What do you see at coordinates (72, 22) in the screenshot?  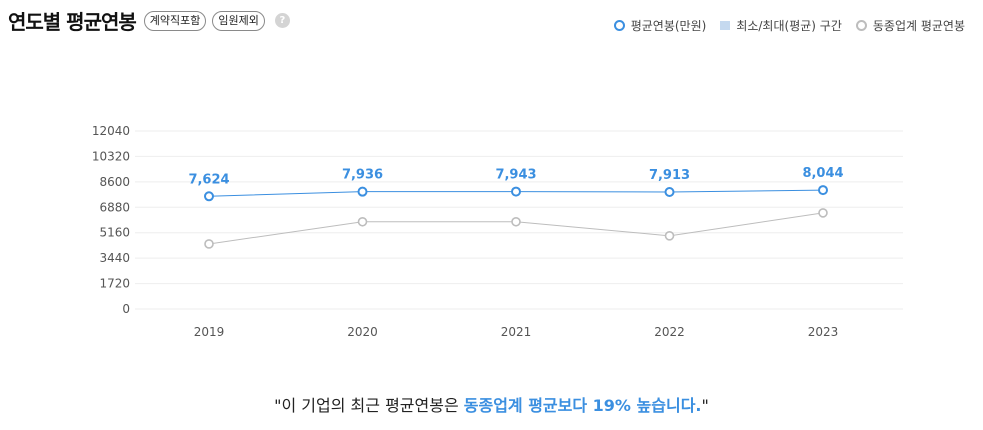 I see `page-title: 연도별 평균연봉` at bounding box center [72, 22].